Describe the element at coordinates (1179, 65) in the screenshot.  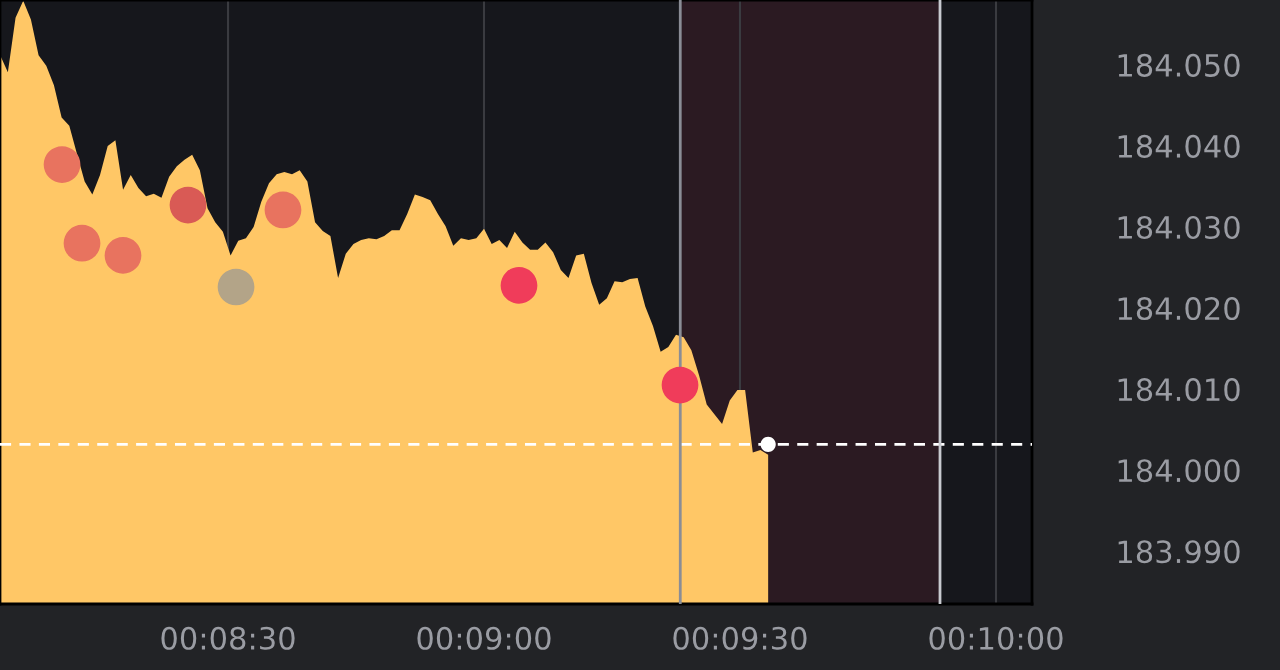
I see `y-tick-label: 184.050` at that location.